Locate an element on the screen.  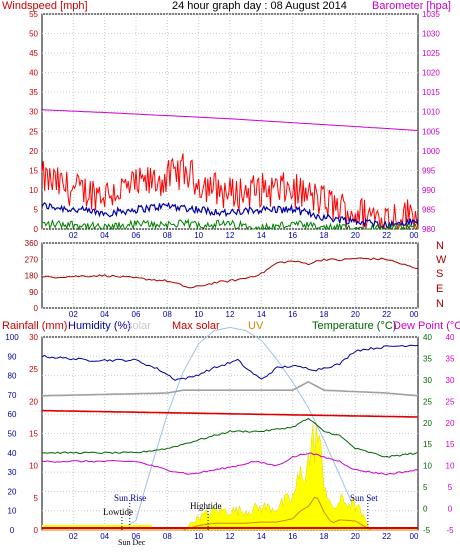
barometer-tick: 995 is located at coordinates (429, 170).